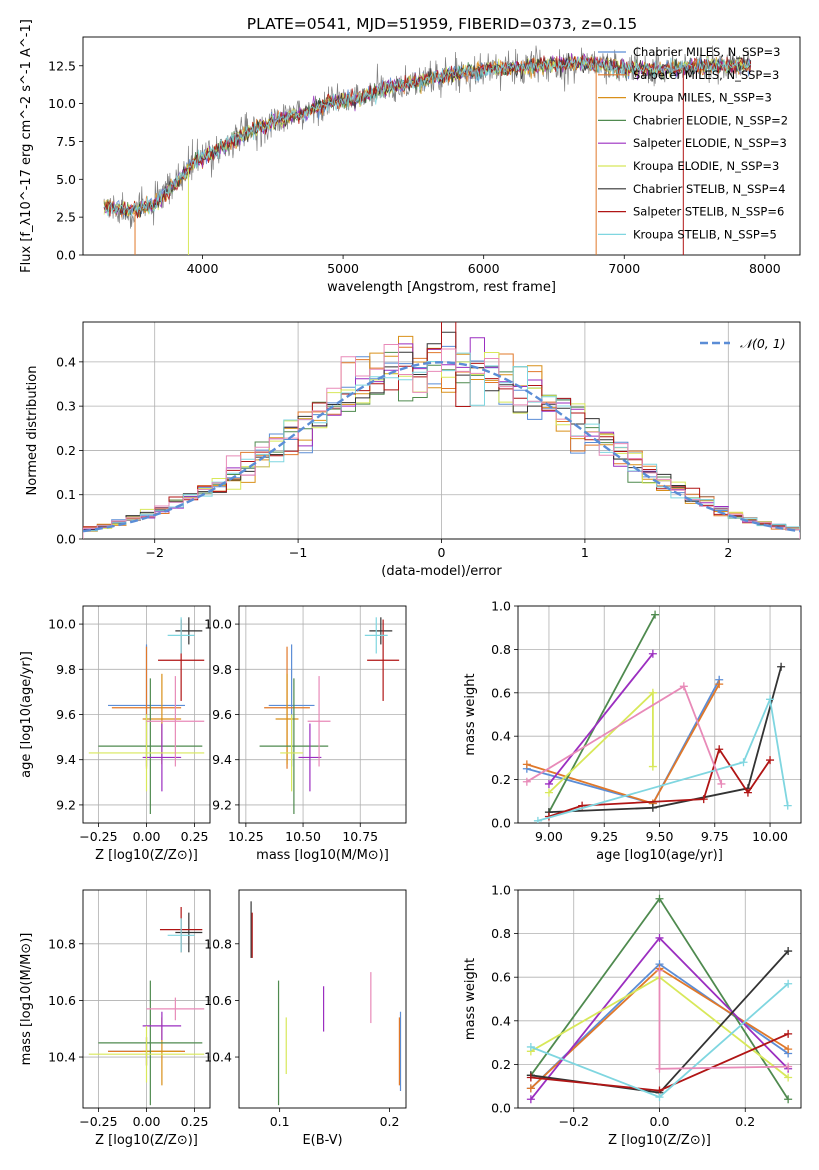 The width and height of the screenshot is (819, 1170). I want to click on residual-histogram, so click(441, 441).